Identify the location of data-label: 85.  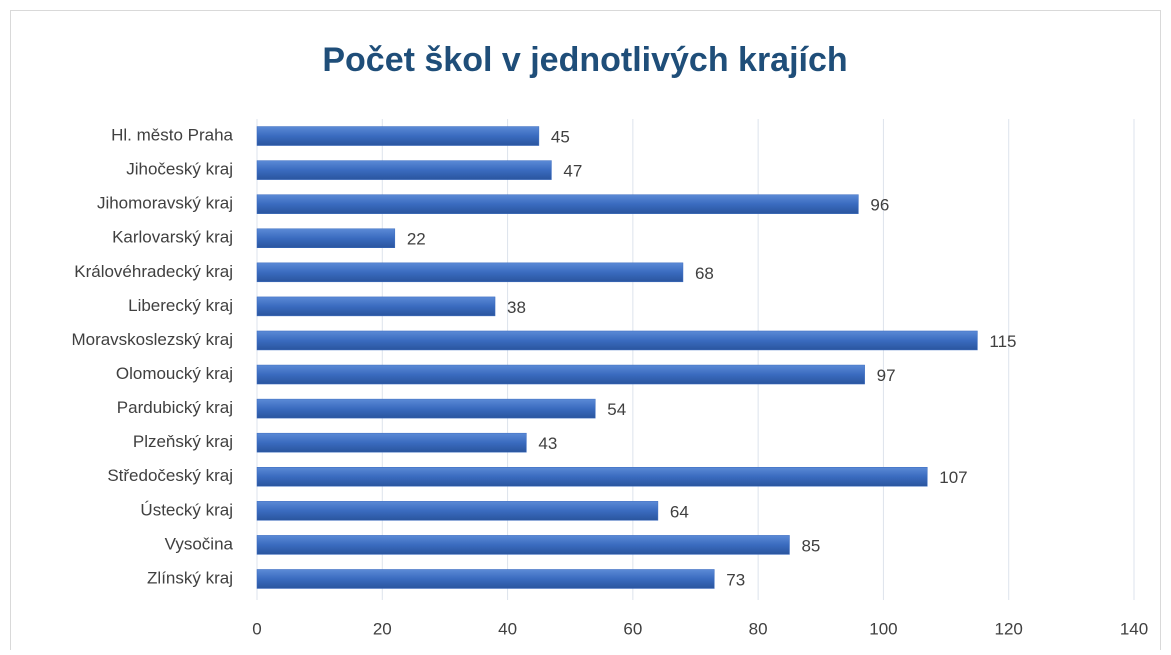
(810, 545).